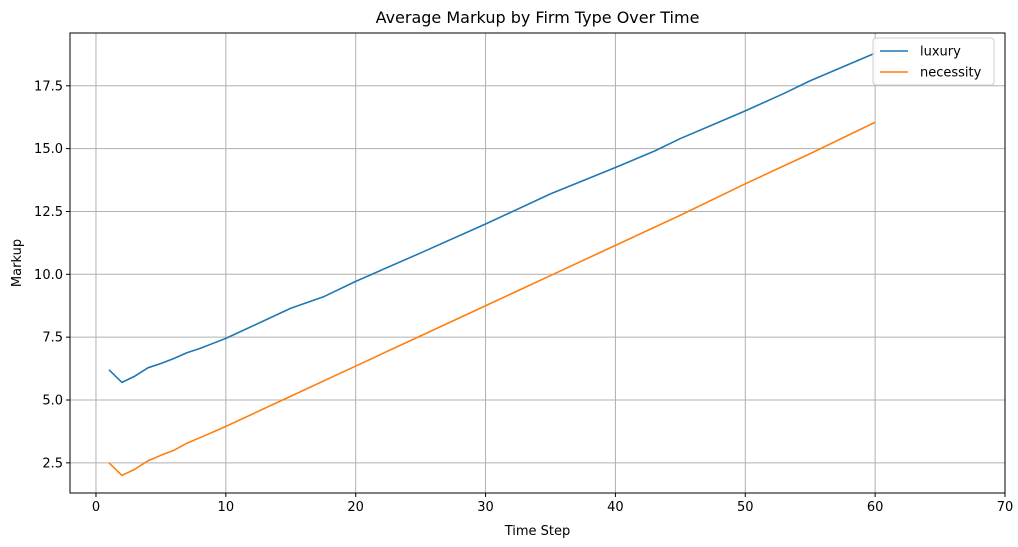  What do you see at coordinates (52, 400) in the screenshot?
I see `y-tick-label: 5.0` at bounding box center [52, 400].